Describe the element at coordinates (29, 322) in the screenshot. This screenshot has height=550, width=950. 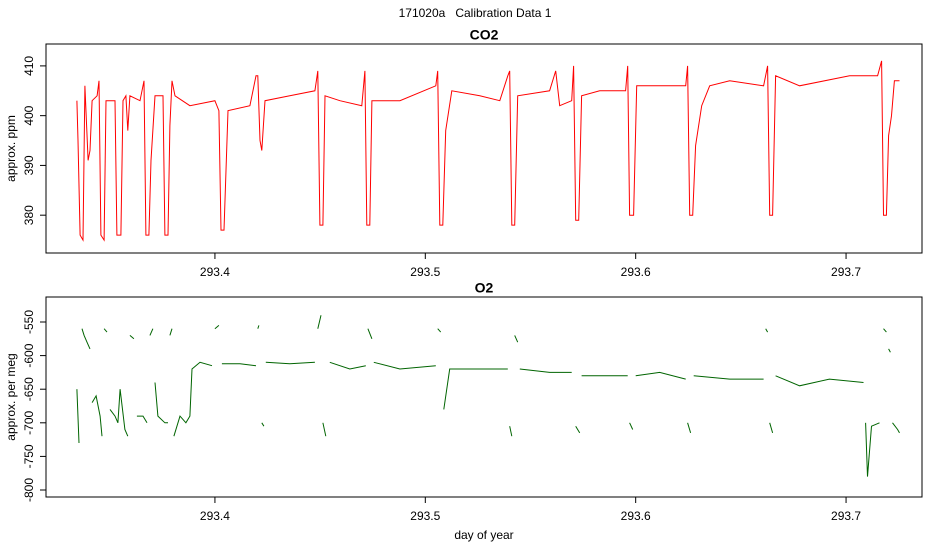
I see `y-tick-label: -550` at that location.